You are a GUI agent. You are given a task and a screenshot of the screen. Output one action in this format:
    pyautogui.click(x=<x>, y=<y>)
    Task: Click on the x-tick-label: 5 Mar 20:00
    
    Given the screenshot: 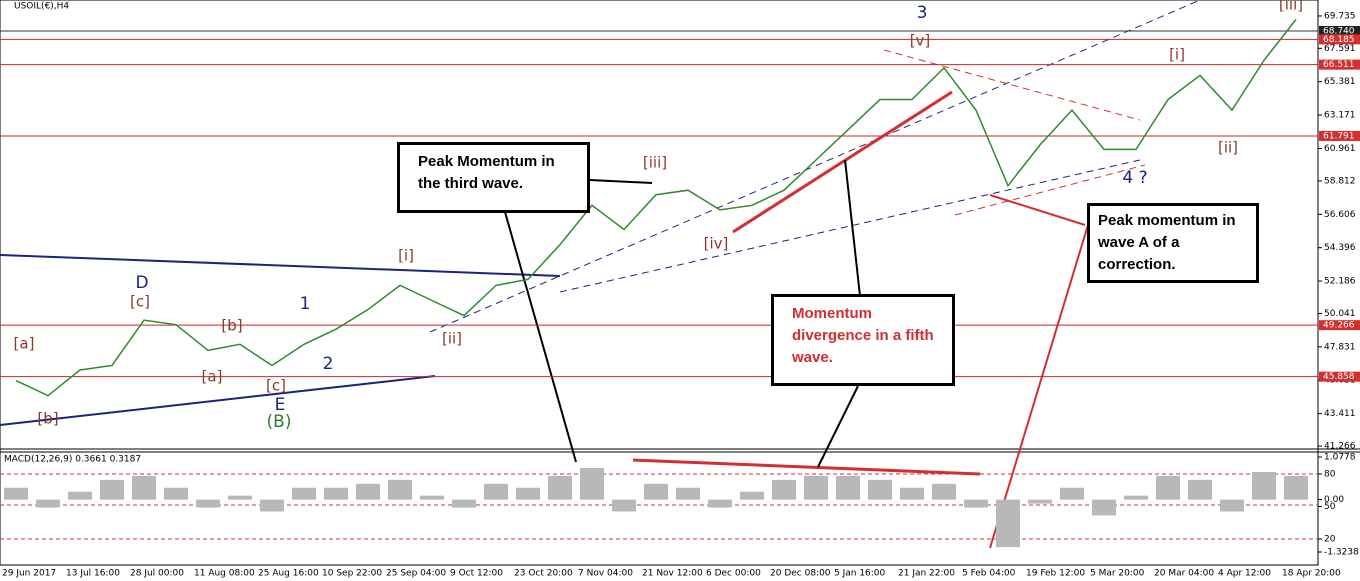 What is the action you would take?
    pyautogui.click(x=1117, y=574)
    